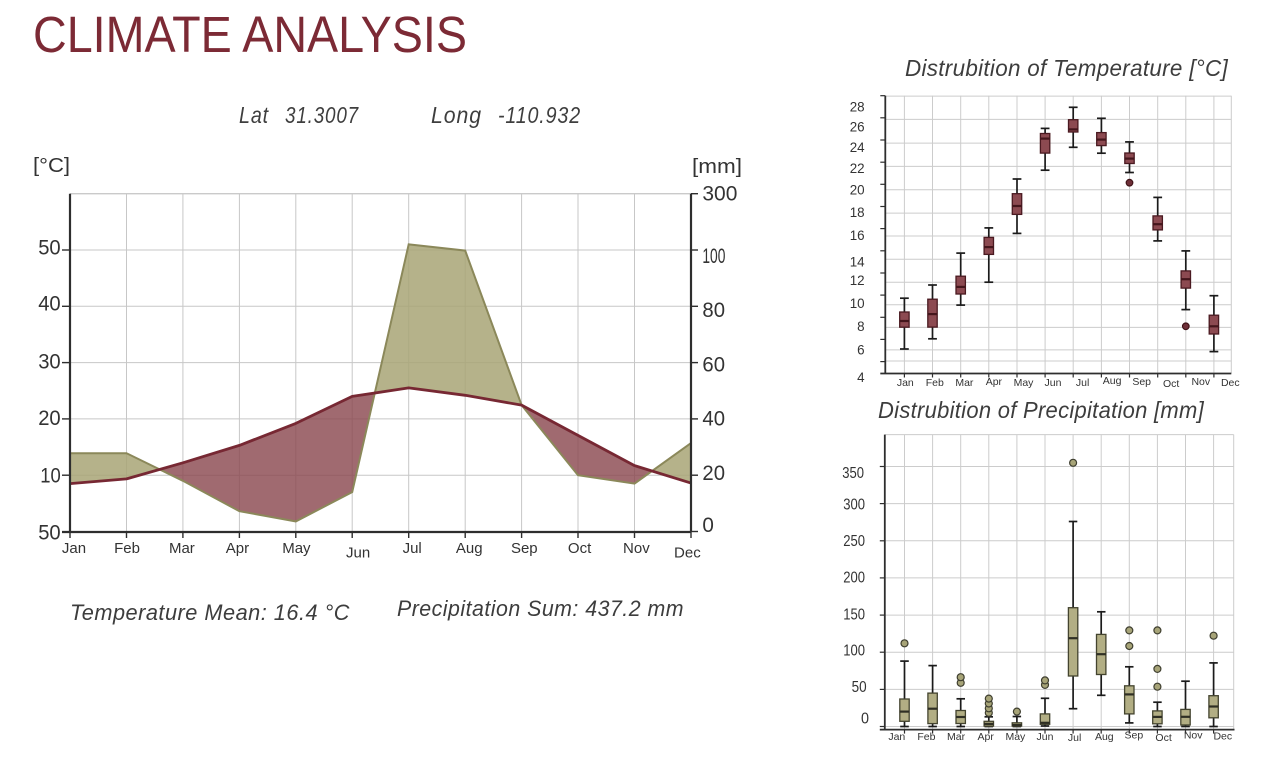 The height and width of the screenshot is (758, 1274). I want to click on svg-text: Lat, so click(254, 115).